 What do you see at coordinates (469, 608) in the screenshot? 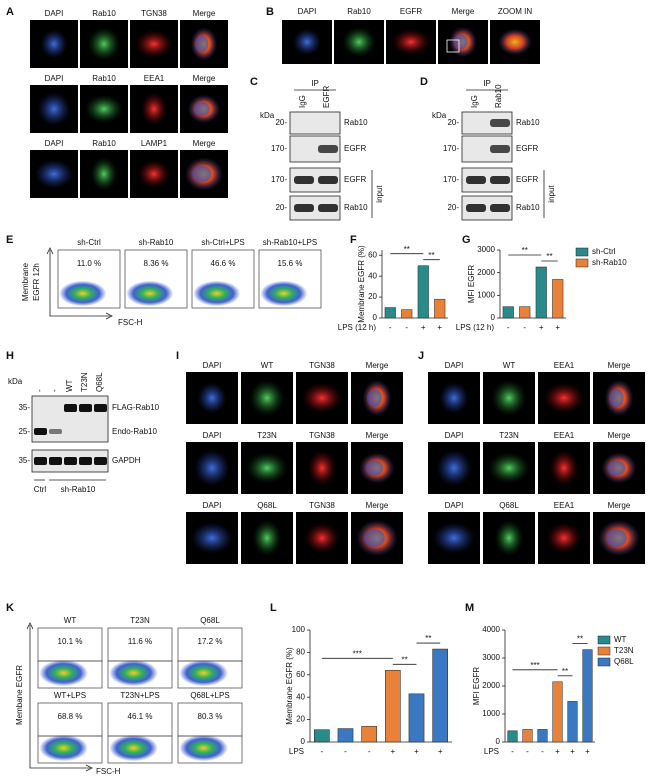
I see `panel-letter: M` at bounding box center [469, 608].